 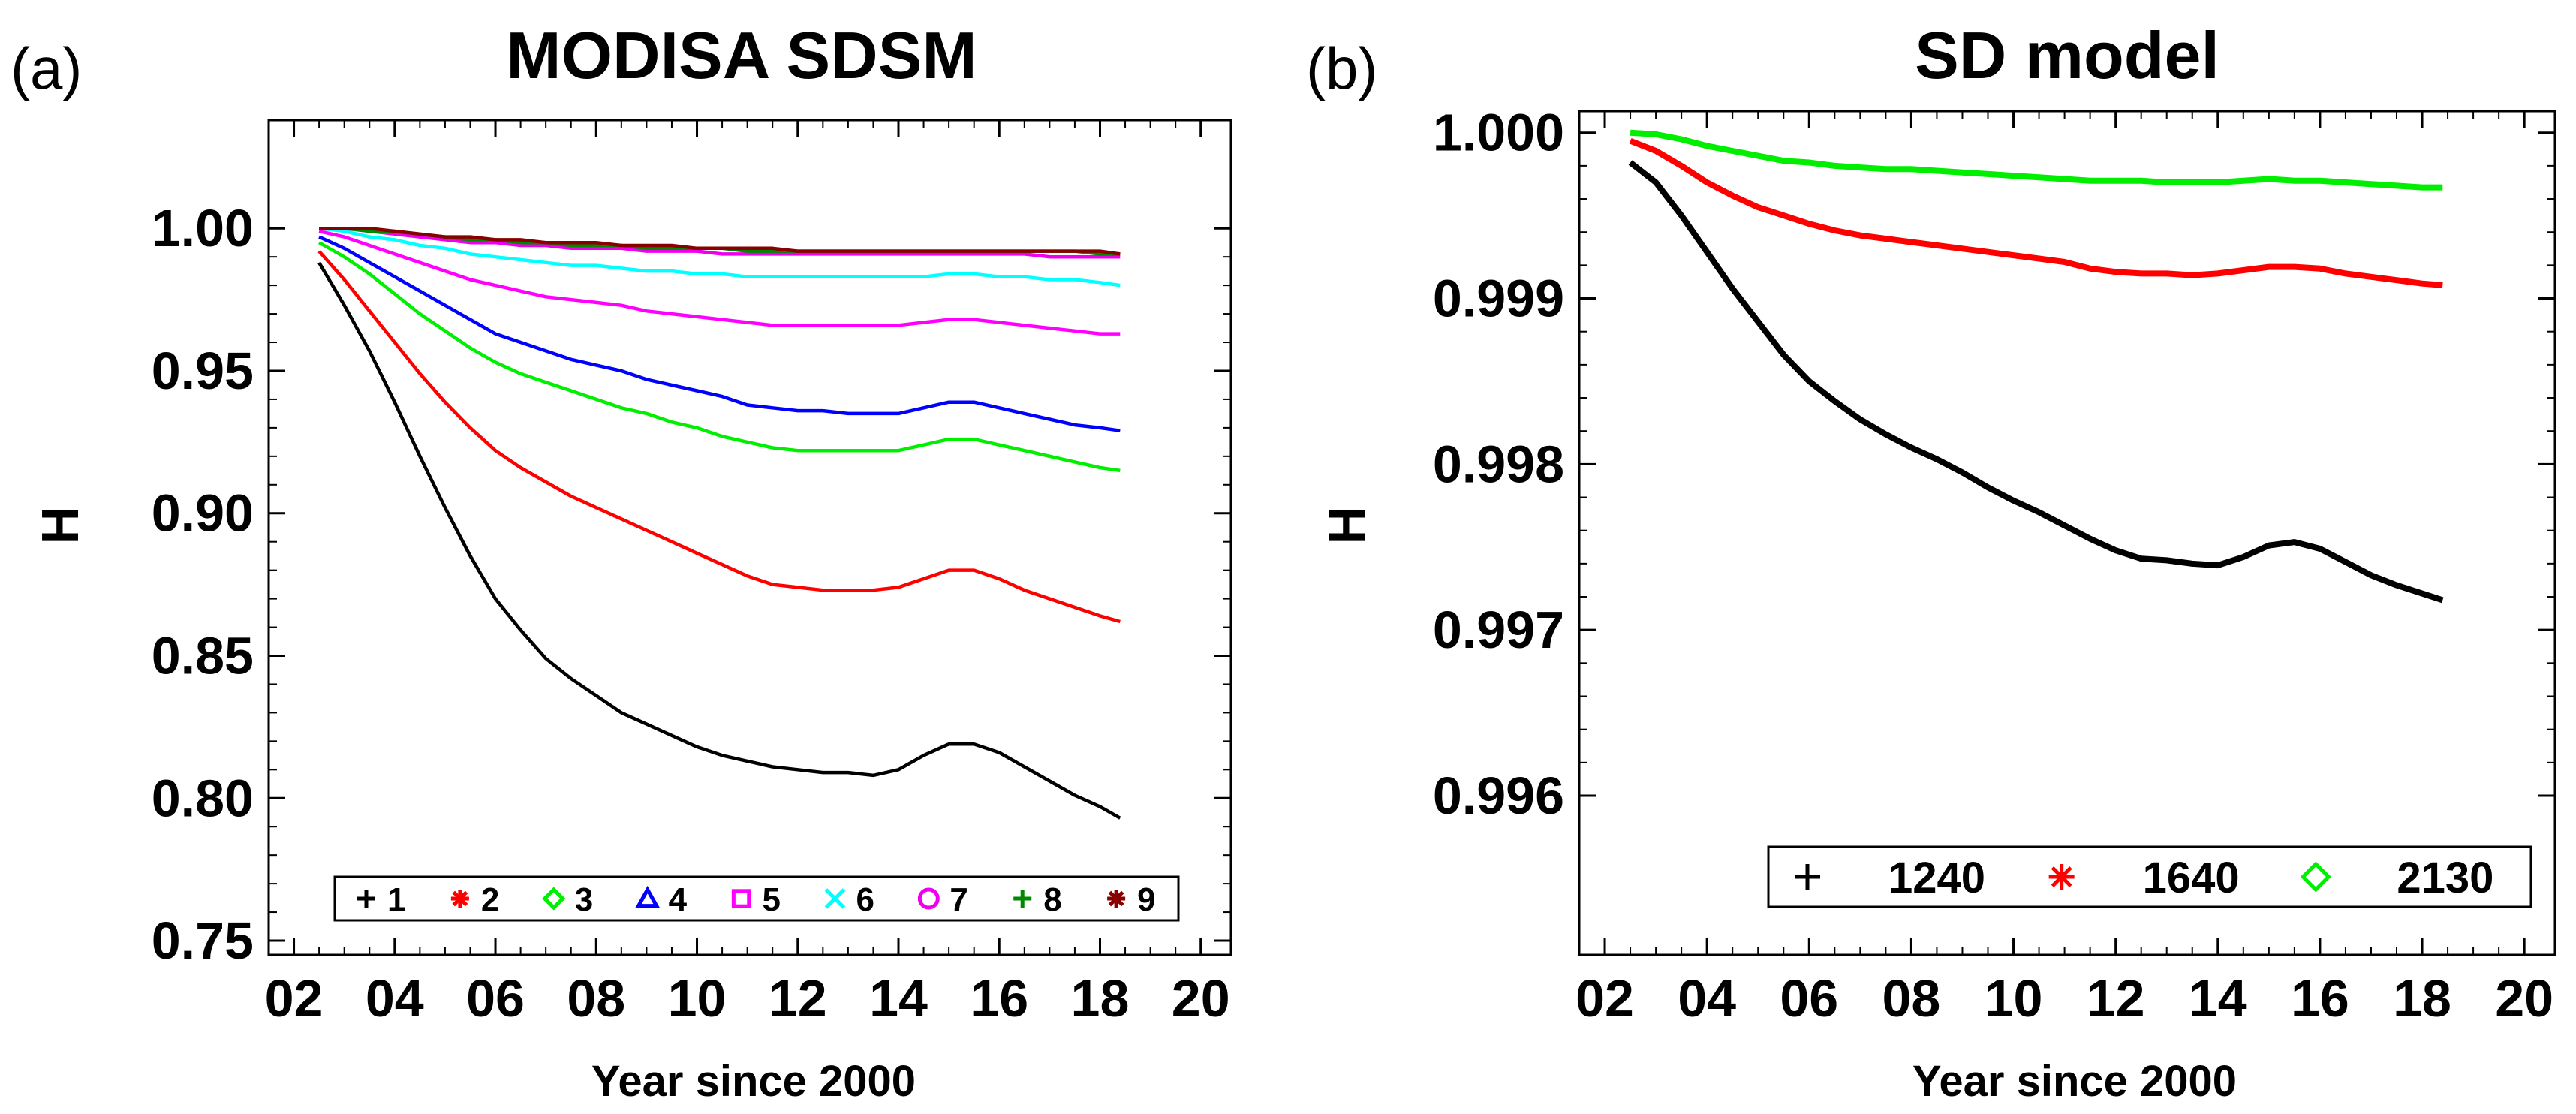 What do you see at coordinates (490, 899) in the screenshot?
I see `panel-a-legend-label-2: 2` at bounding box center [490, 899].